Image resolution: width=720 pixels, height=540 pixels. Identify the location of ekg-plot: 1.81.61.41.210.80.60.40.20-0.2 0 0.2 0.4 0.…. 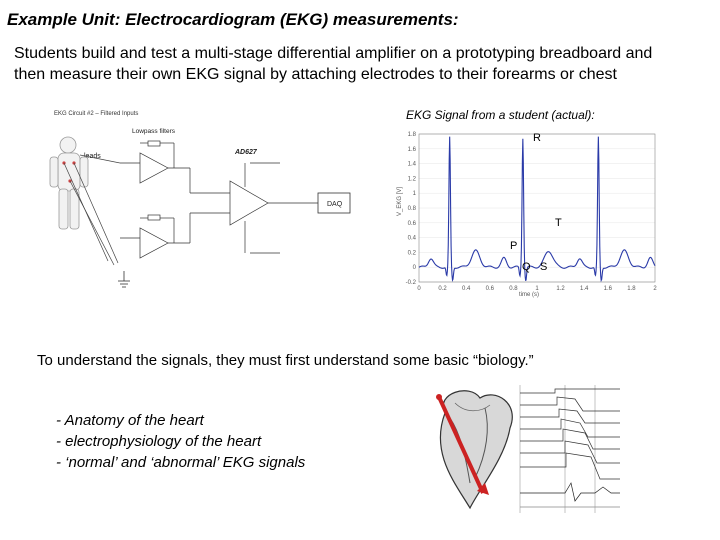
(527, 215).